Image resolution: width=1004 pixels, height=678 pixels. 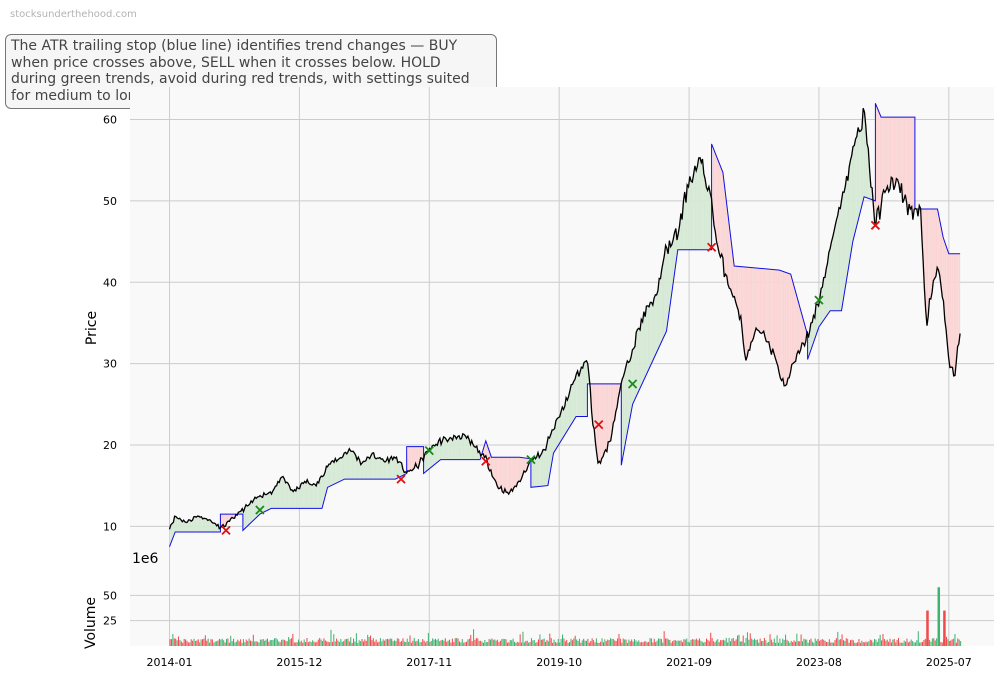 What do you see at coordinates (689, 662) in the screenshot?
I see `x-tick-label: 2021-09` at bounding box center [689, 662].